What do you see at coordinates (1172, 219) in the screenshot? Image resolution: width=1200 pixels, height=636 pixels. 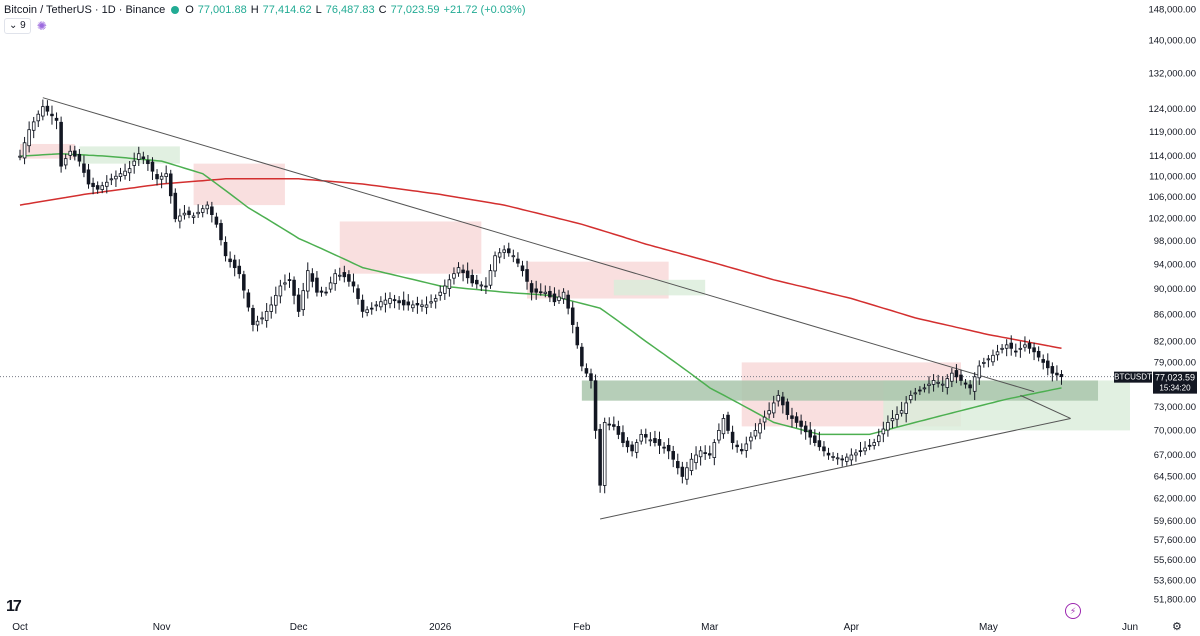 I see `y-tick-label: 102,000.00` at bounding box center [1172, 219].